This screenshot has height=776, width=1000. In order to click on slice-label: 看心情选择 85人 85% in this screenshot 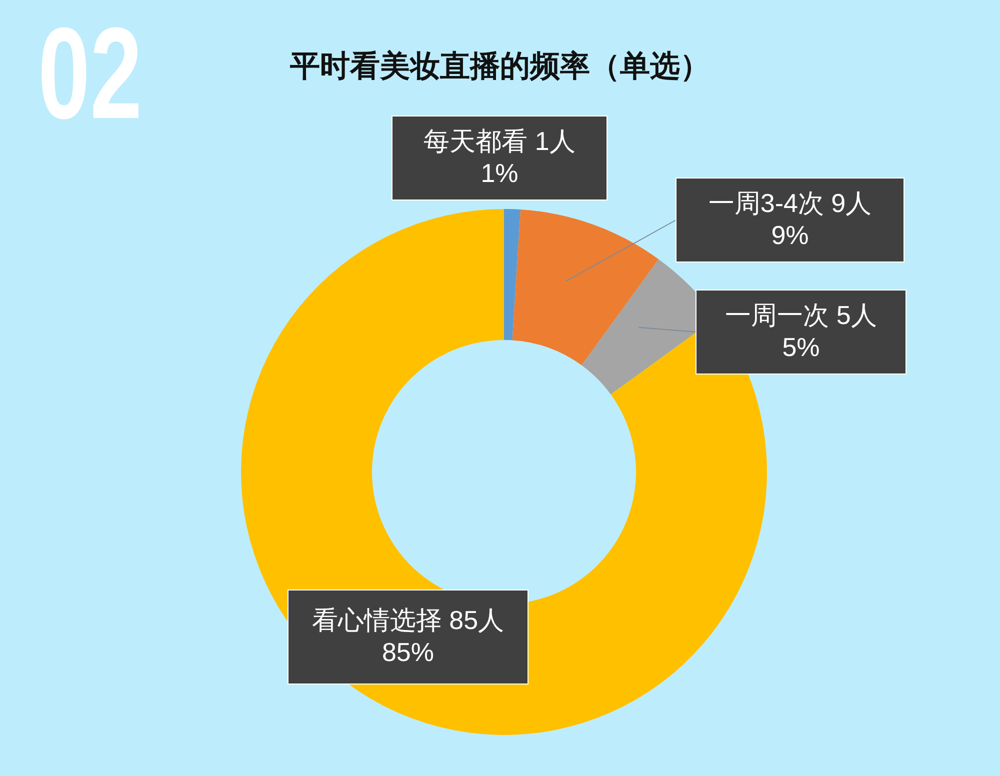, I will do `click(408, 636)`.